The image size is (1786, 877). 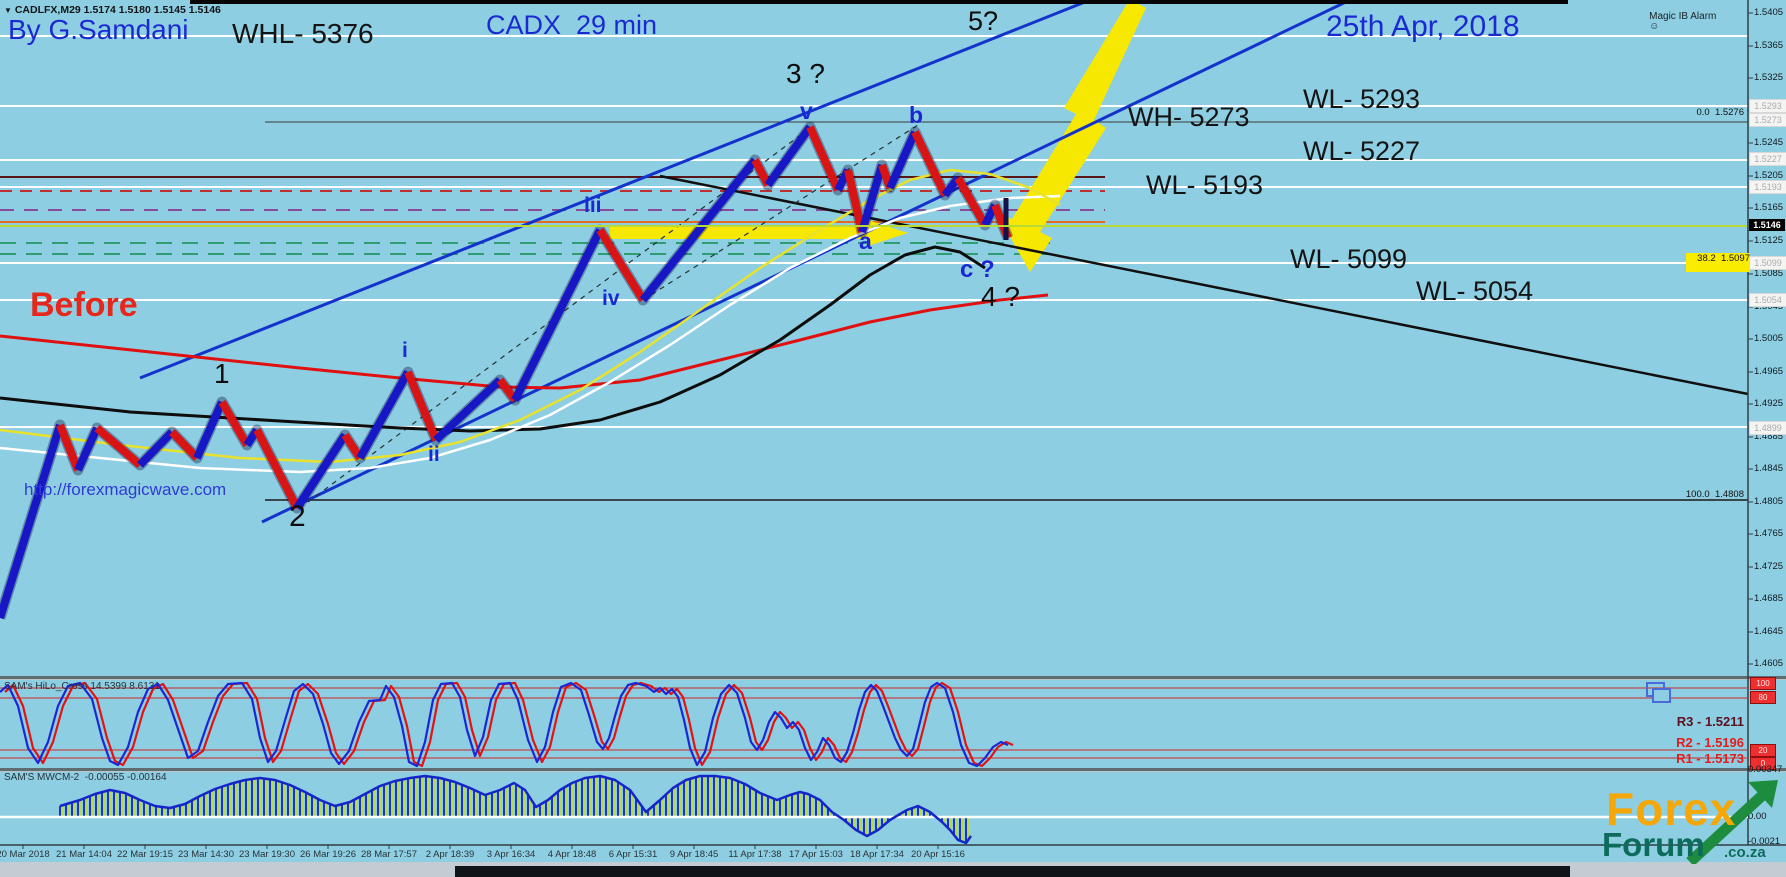 I want to click on alarm-indicator: Magic IB Alarm ☺, so click(x=1677, y=22).